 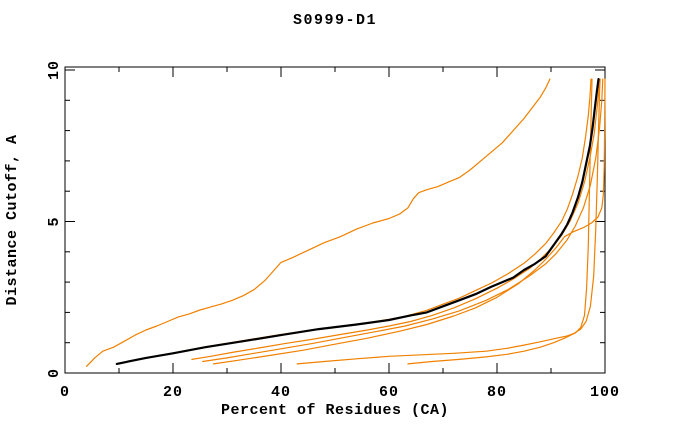 I want to click on x-tick-label: 100, so click(x=605, y=392).